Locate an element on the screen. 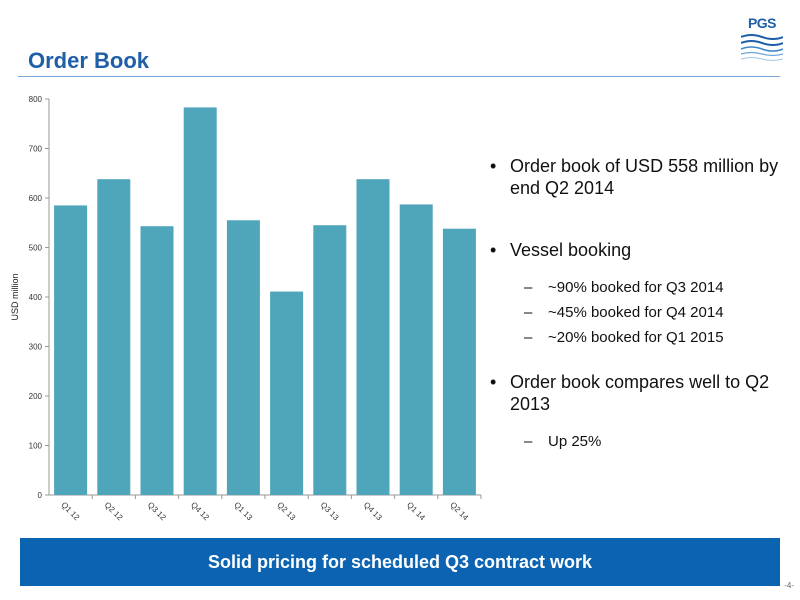  sub-bullet-text: ~20% booked for Q1 2015 is located at coordinates (636, 337).